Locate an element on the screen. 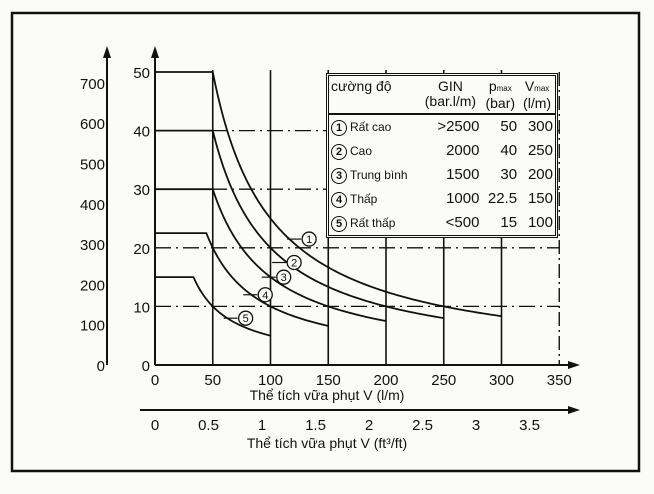 The image size is (654, 494). legend-intensity: Thấp is located at coordinates (364, 199).